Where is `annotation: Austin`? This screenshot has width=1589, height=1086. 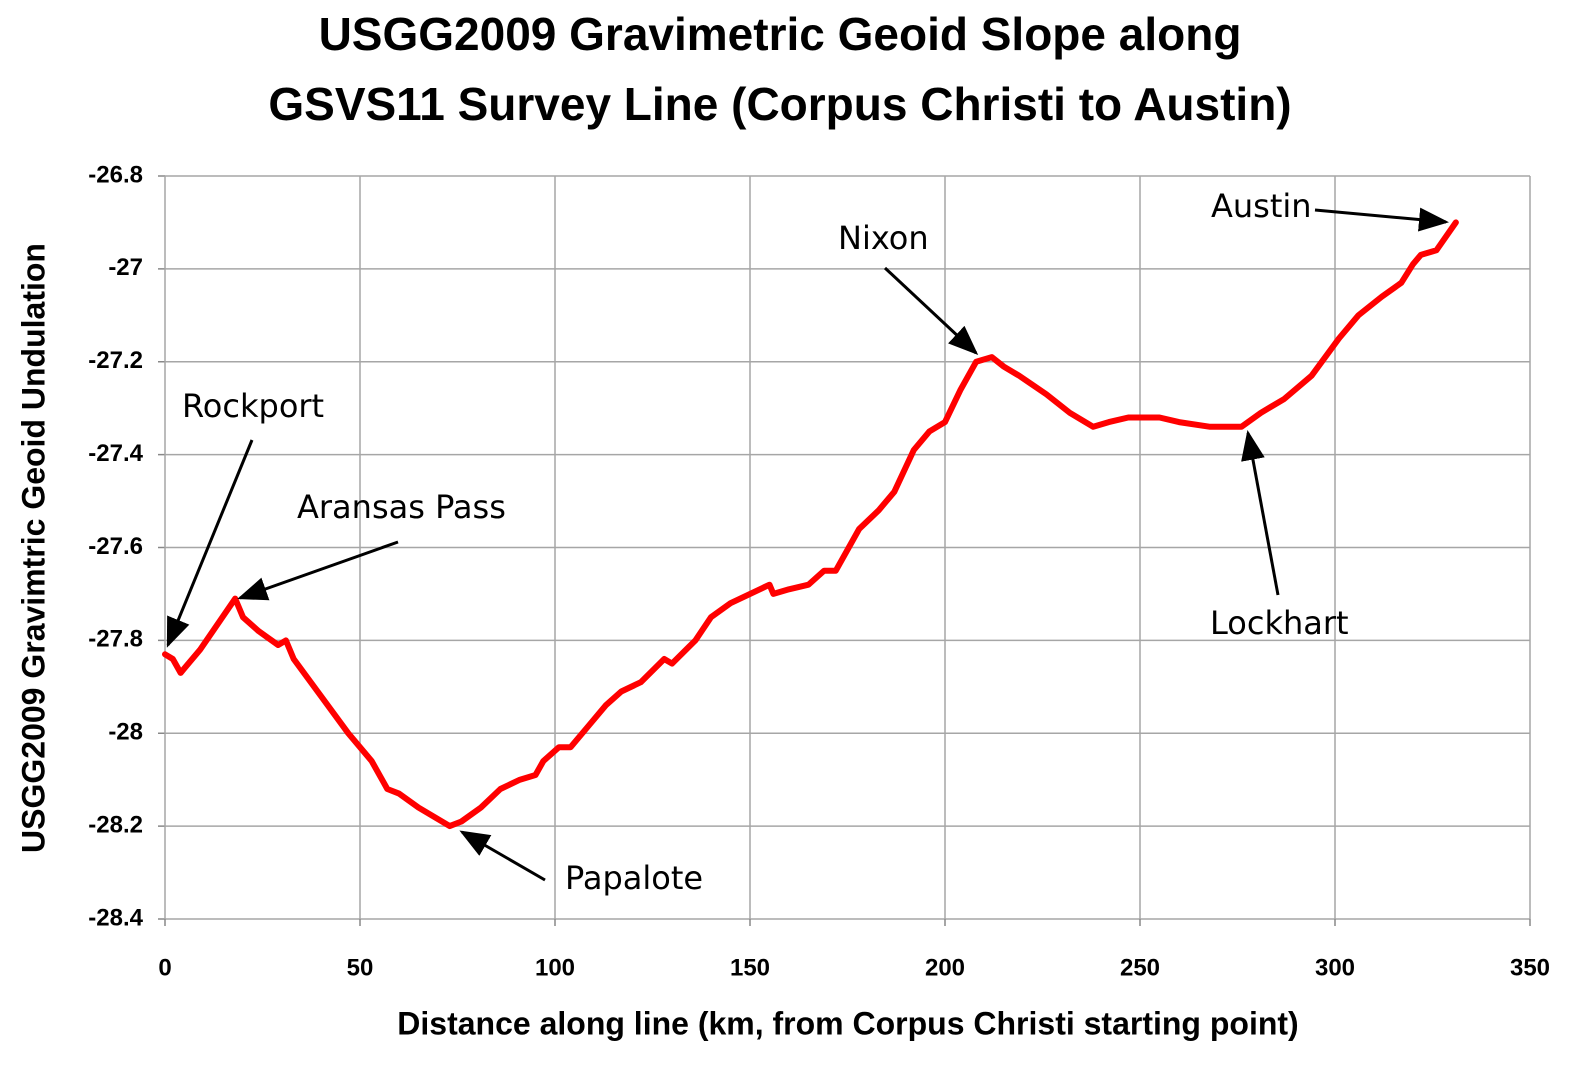 annotation: Austin is located at coordinates (1261, 206).